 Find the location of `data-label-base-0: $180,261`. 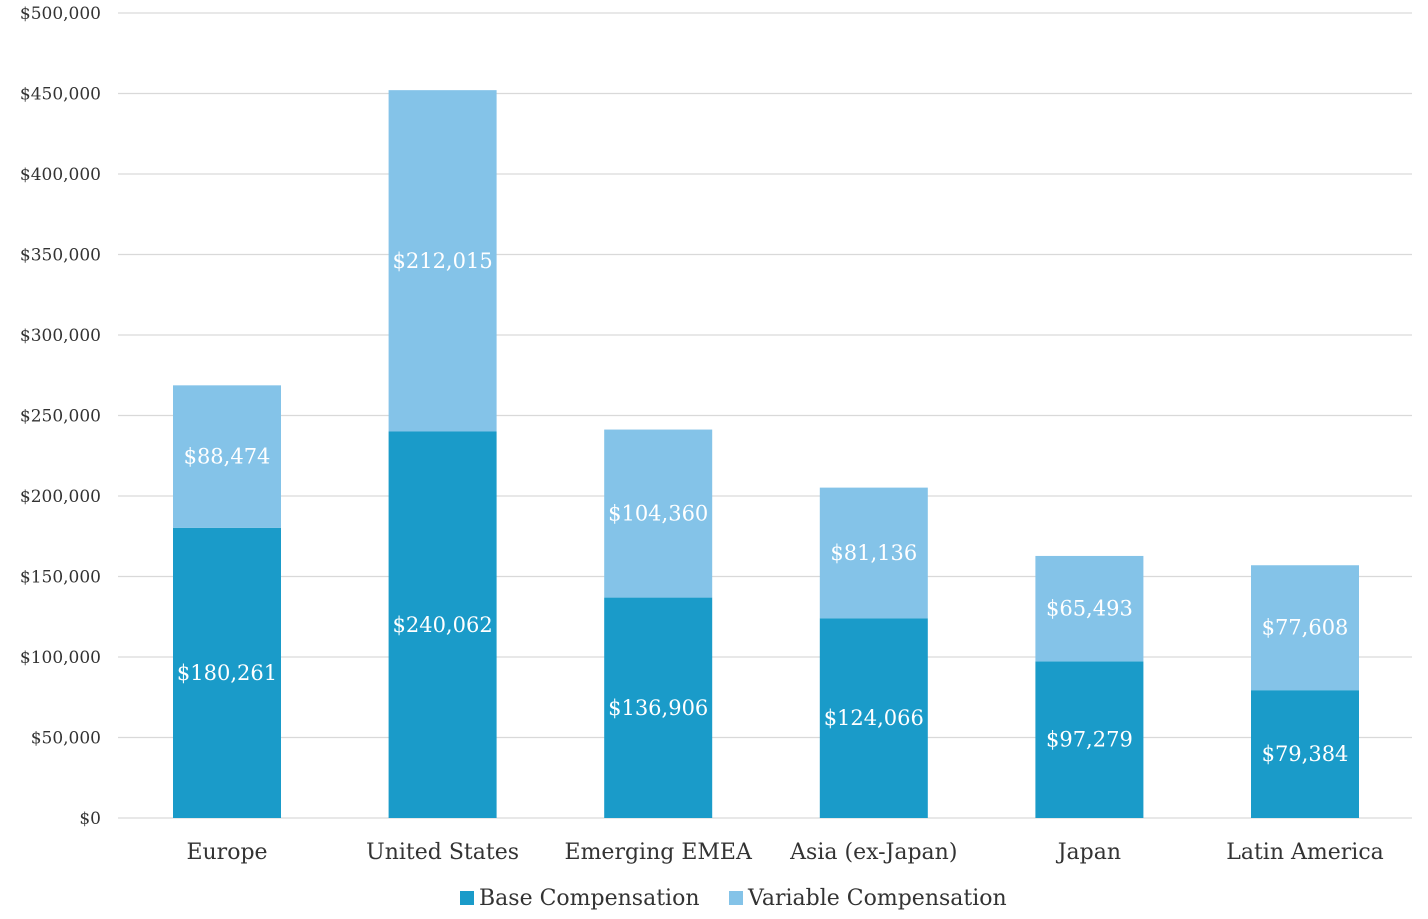

data-label-base-0: $180,261 is located at coordinates (227, 673).